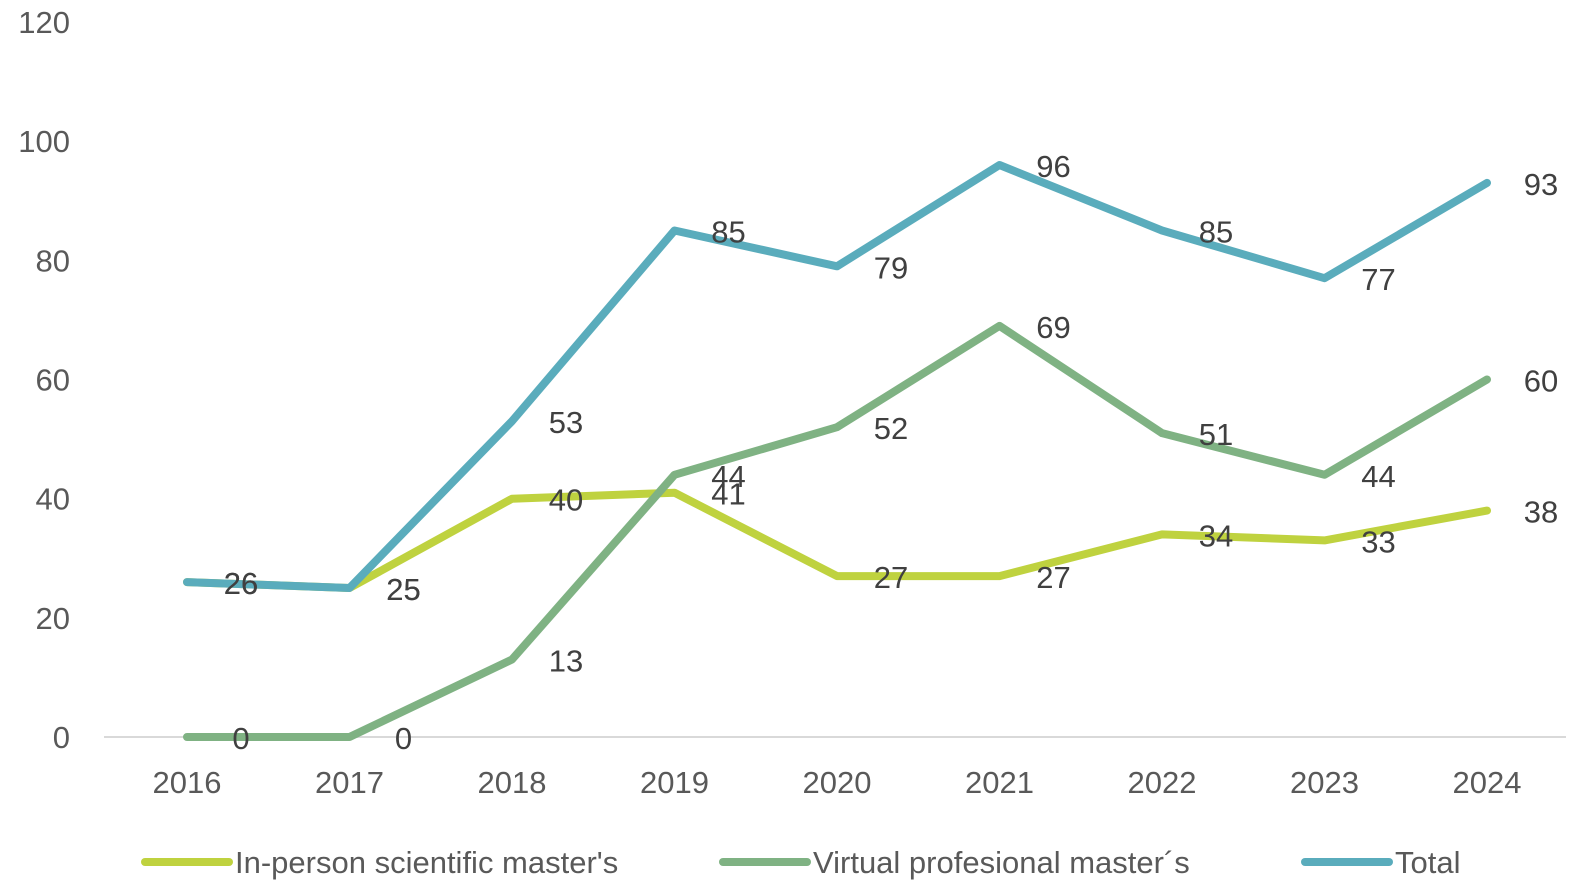 The width and height of the screenshot is (1589, 893). Describe the element at coordinates (1378, 279) in the screenshot. I see `data-label-series-3: 77` at that location.